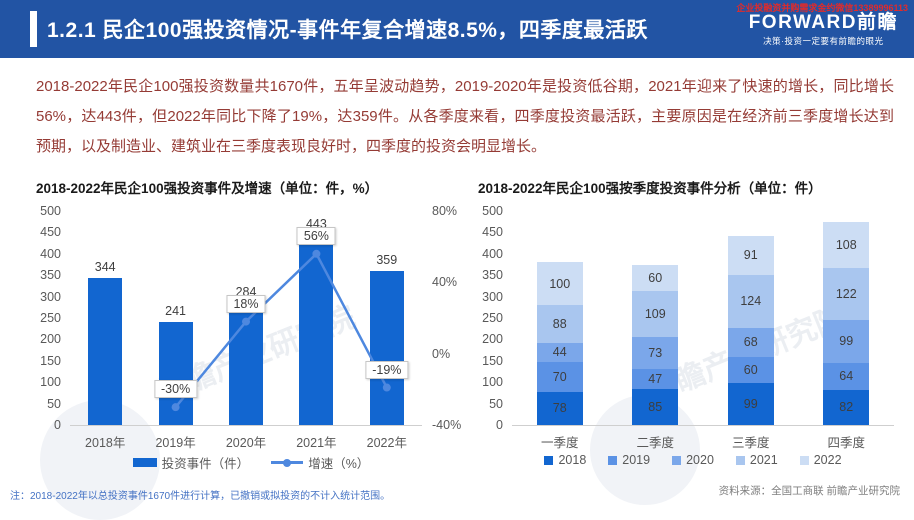 The width and height of the screenshot is (914, 520). Describe the element at coordinates (176, 310) in the screenshot. I see `bar-value-label: 241` at that location.